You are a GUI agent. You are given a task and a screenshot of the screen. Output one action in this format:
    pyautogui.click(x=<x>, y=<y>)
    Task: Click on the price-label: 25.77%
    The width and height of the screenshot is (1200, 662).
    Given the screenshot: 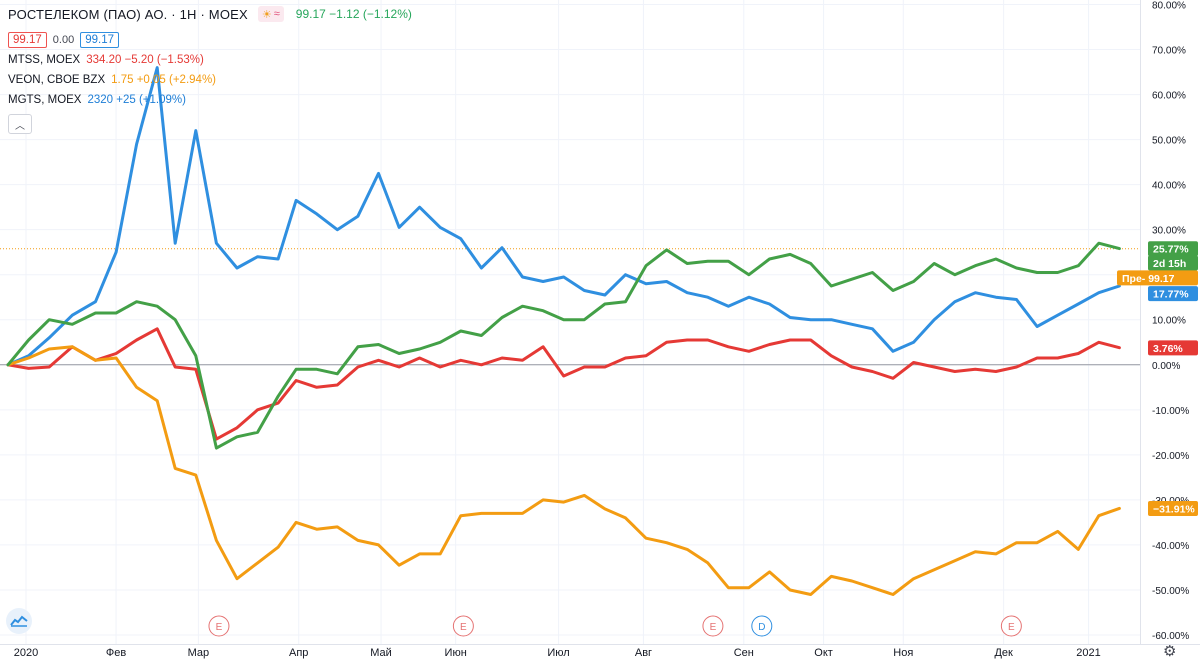 What is the action you would take?
    pyautogui.click(x=1173, y=249)
    